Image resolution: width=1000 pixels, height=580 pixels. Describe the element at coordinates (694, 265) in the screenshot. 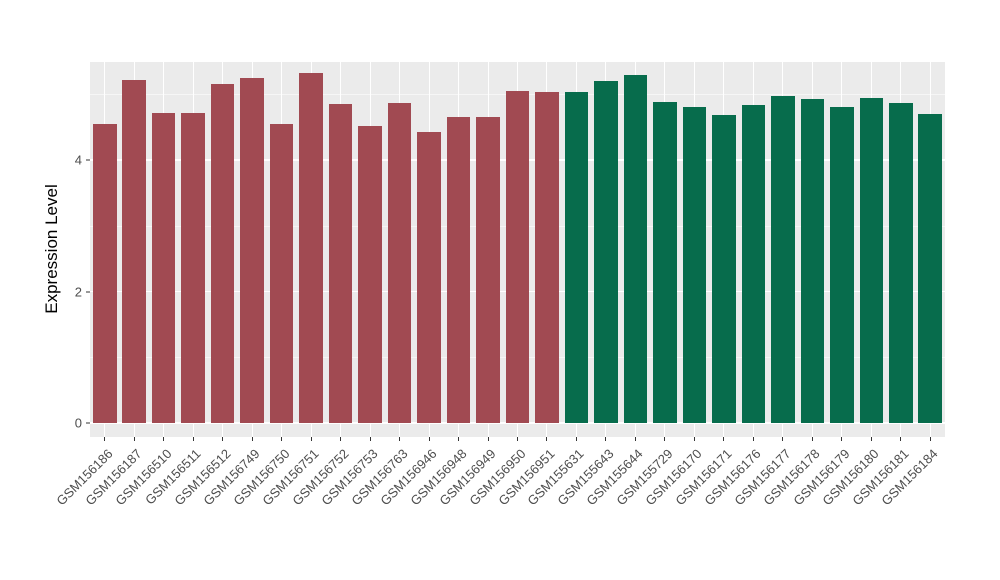

I see `bar-GSM156170` at that location.